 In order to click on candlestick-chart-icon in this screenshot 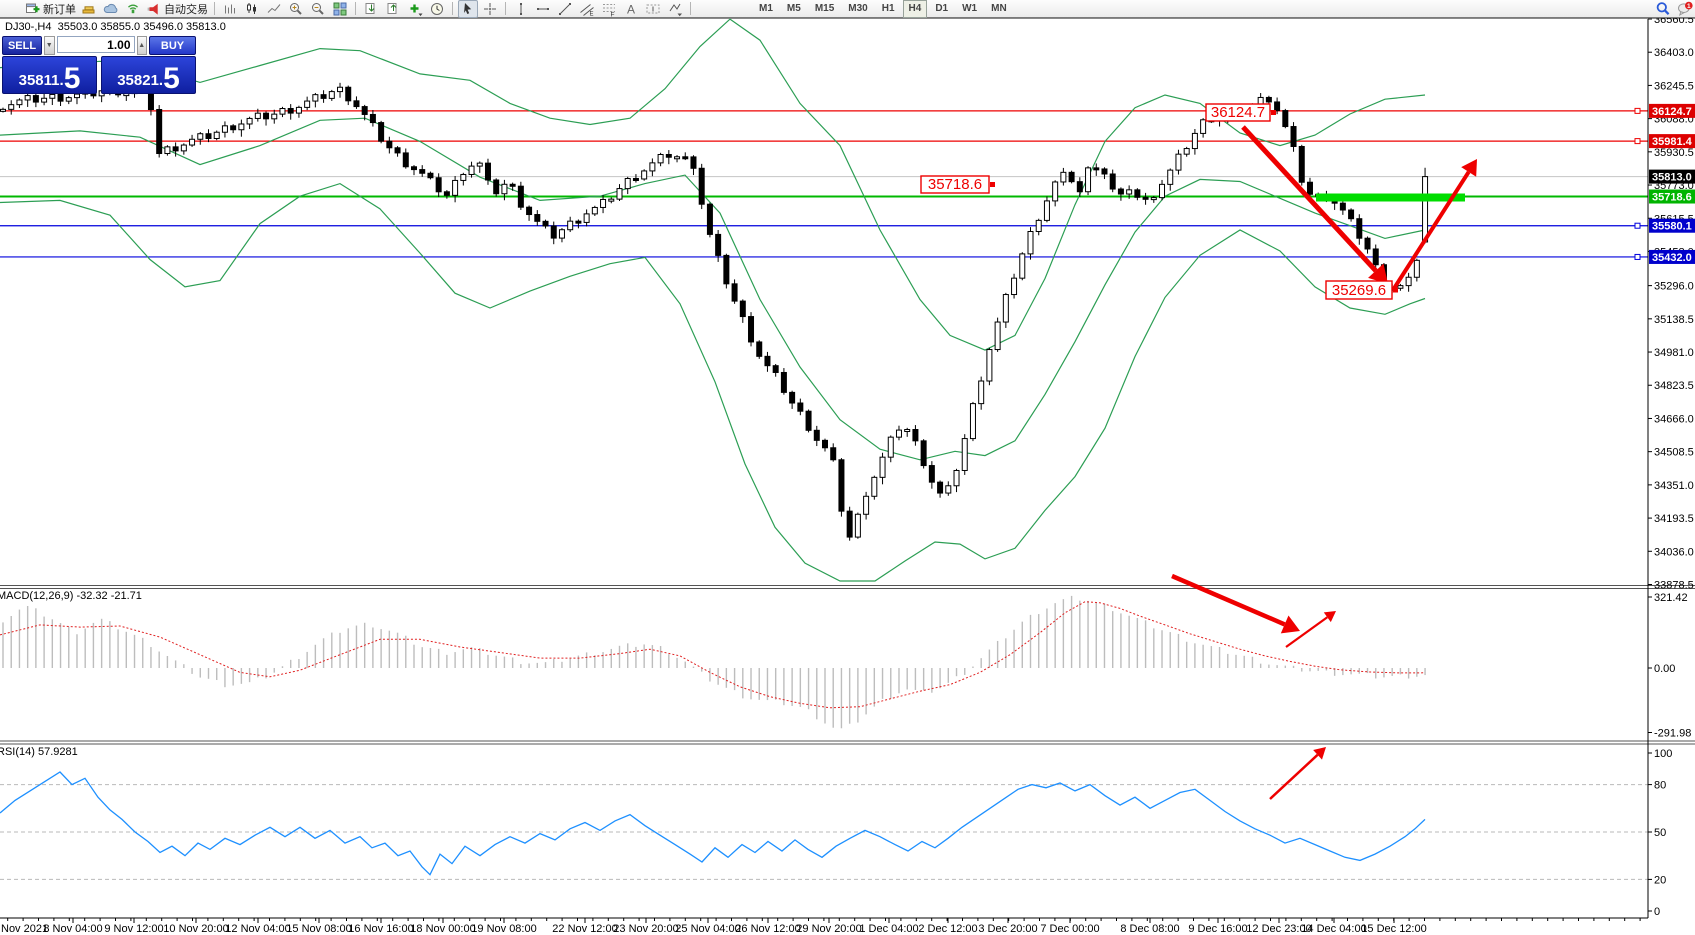, I will do `click(252, 9)`.